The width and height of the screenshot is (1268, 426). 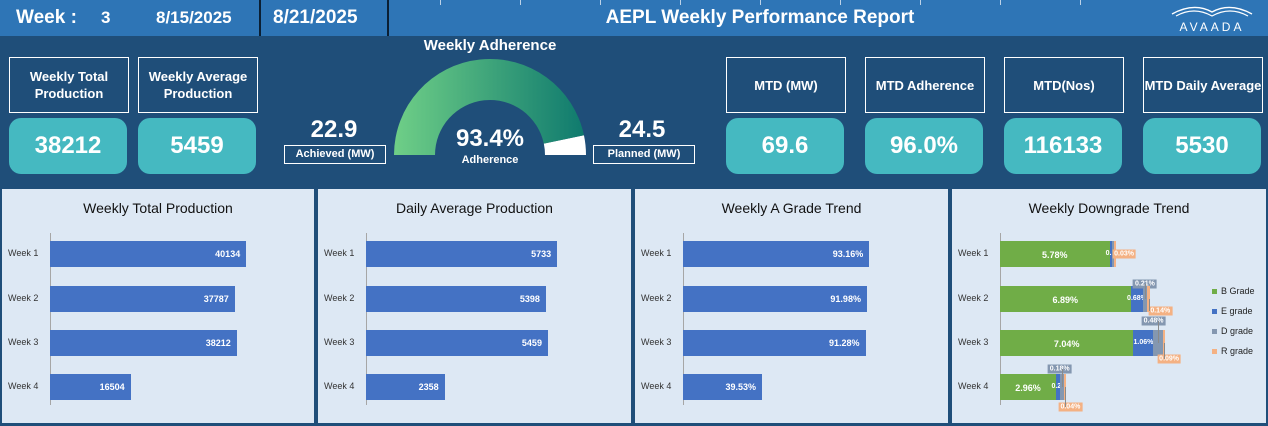 What do you see at coordinates (760, 17) in the screenshot?
I see `report-title: AEPL Weekly Performance Report` at bounding box center [760, 17].